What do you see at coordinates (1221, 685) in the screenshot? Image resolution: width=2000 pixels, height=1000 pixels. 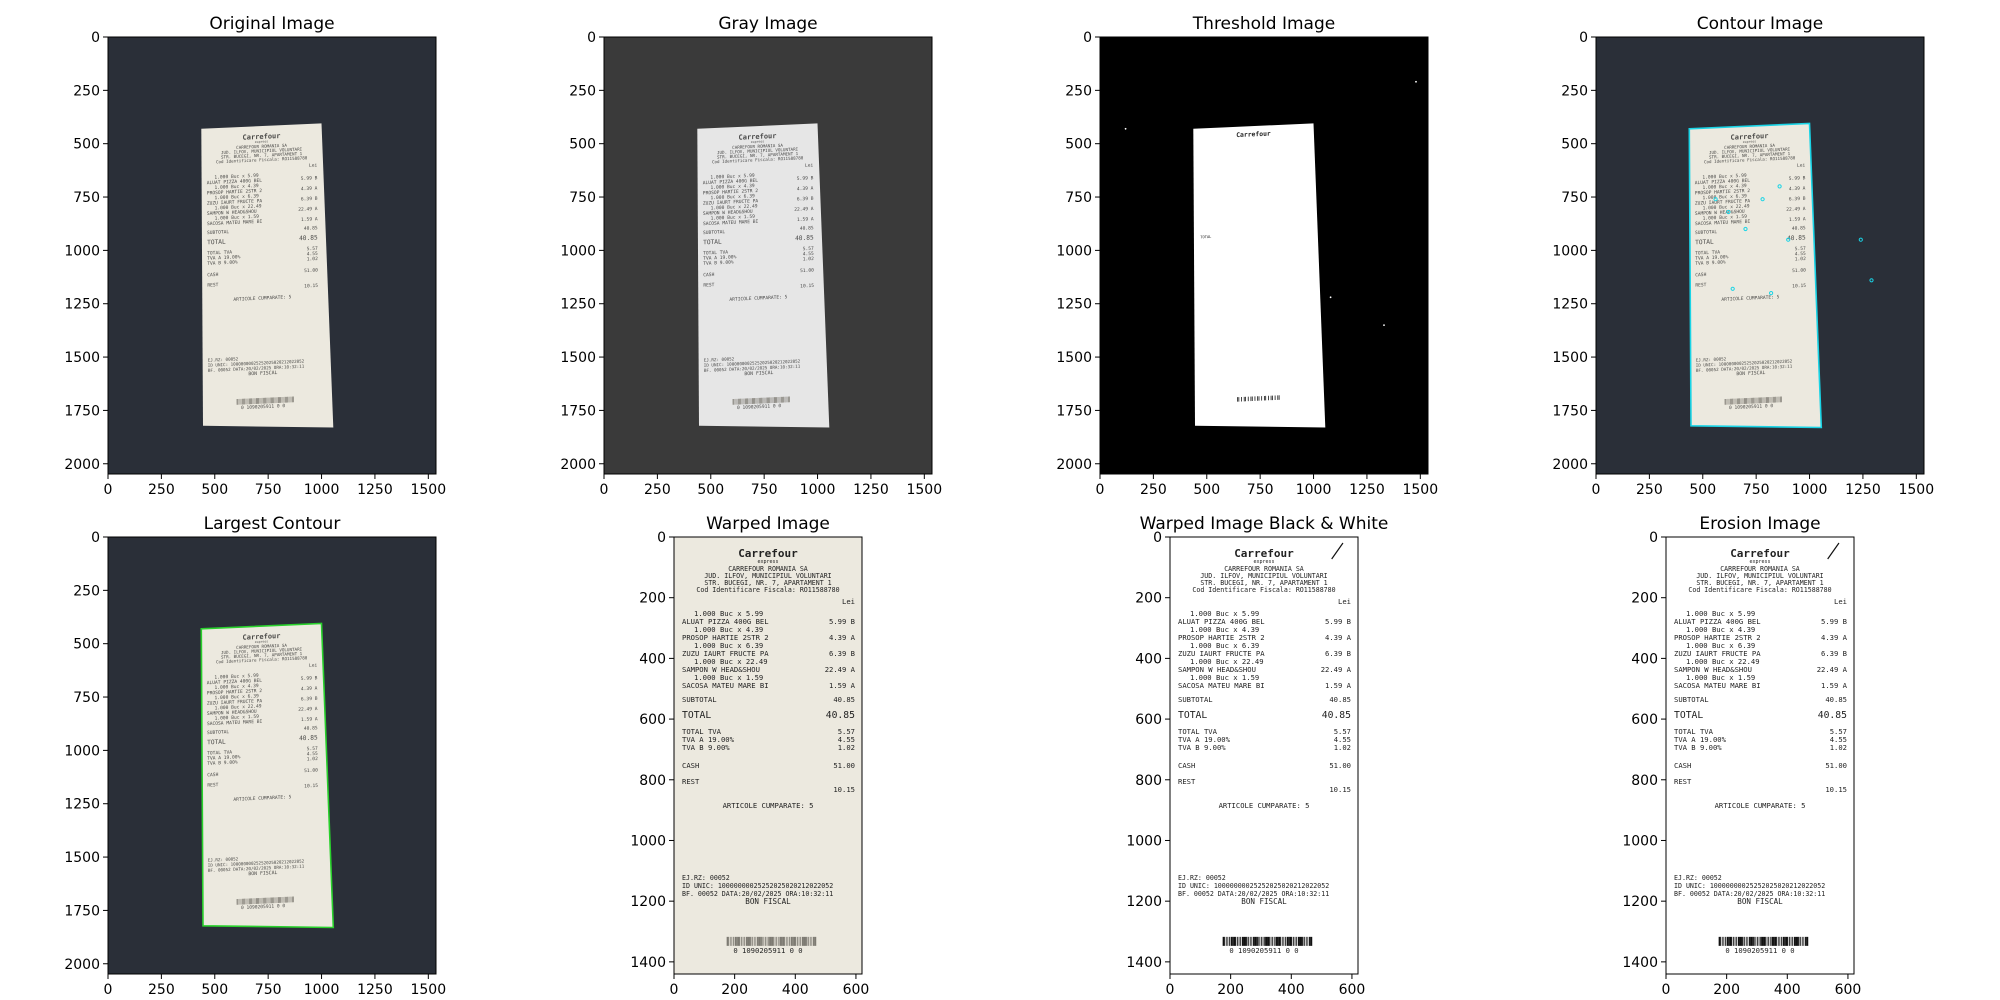 I see `receipt-item-name: SACOSA MATEU MARE BI` at bounding box center [1221, 685].